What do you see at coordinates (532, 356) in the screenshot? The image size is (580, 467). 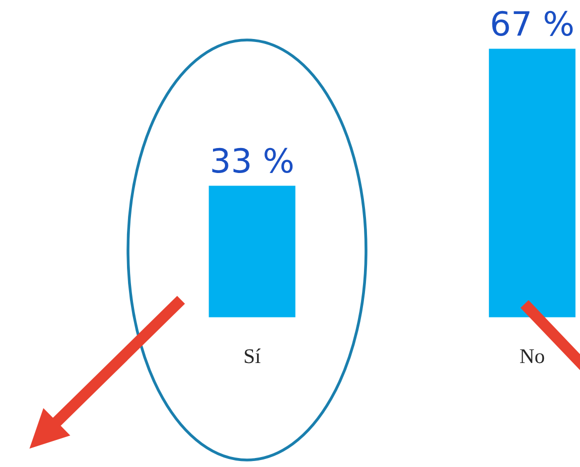 I see `x-tick-label: No` at bounding box center [532, 356].